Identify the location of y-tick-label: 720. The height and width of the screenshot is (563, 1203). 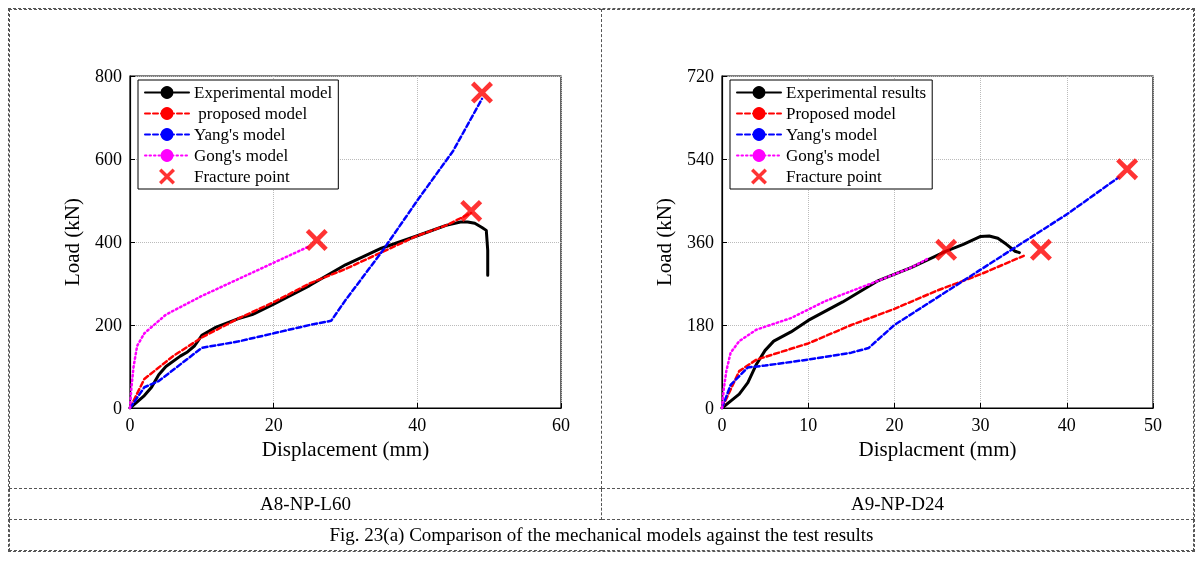
(700, 76).